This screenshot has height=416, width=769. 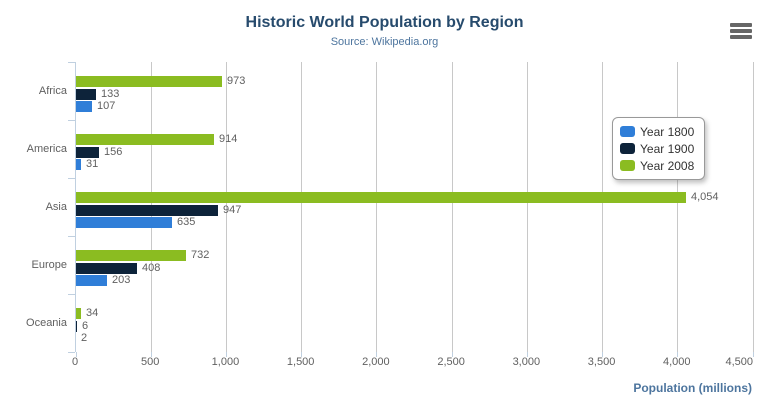 What do you see at coordinates (124, 222) in the screenshot?
I see `bar-year-1800-asia` at bounding box center [124, 222].